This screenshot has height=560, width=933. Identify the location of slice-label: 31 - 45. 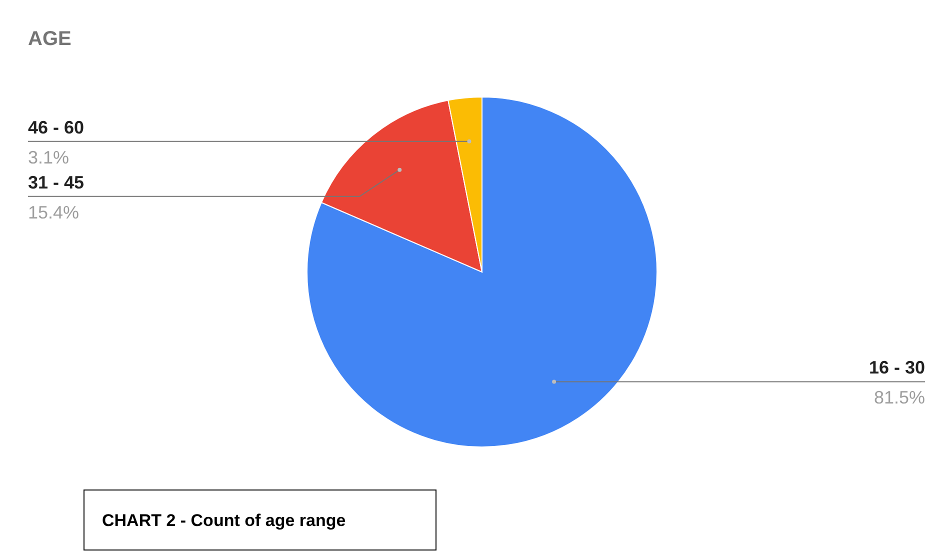
(56, 182).